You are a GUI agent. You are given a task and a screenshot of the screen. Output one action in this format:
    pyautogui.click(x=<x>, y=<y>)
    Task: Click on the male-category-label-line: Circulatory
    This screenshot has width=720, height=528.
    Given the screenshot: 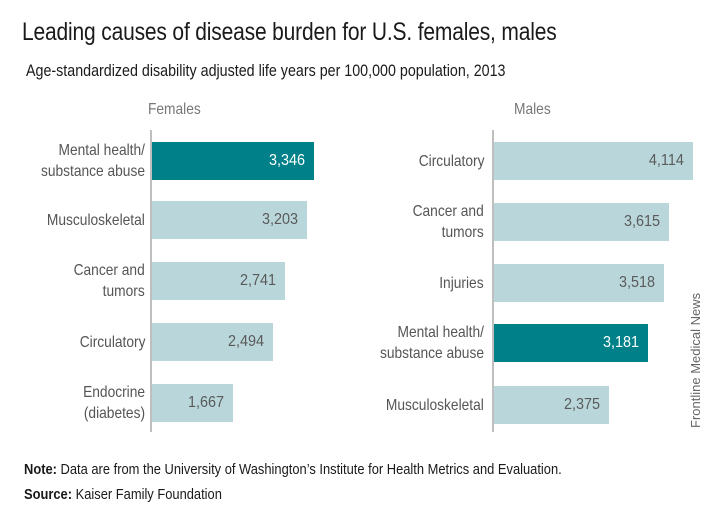 What is the action you would take?
    pyautogui.click(x=451, y=161)
    